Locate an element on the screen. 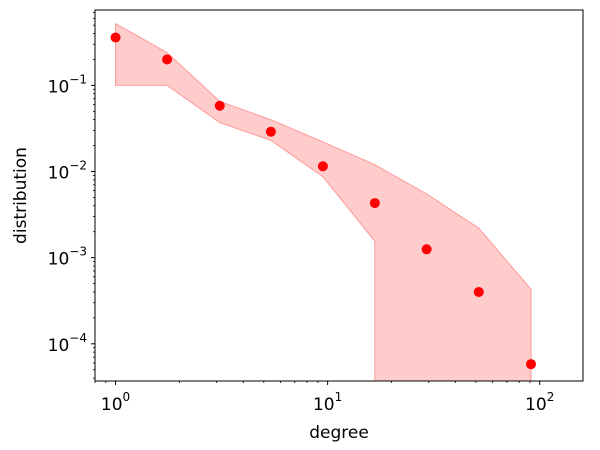 The image size is (600, 450). x-tick-label: 10² is located at coordinates (539, 402).